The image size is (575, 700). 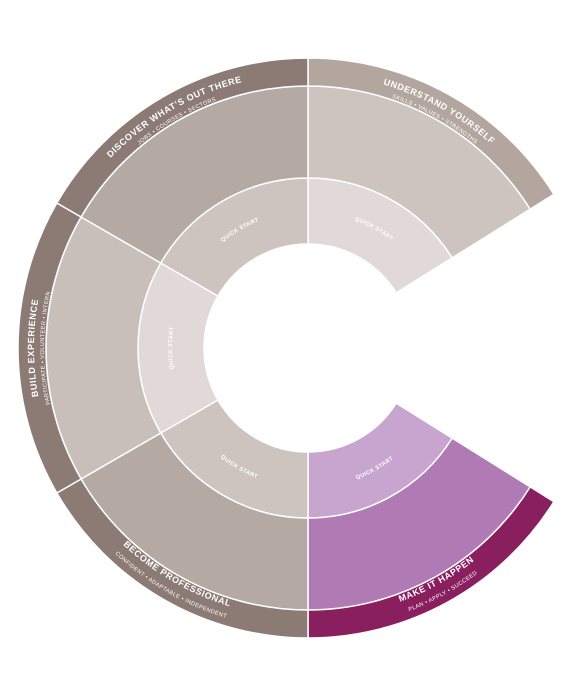 What do you see at coordinates (46, 348) in the screenshot?
I see `section-items: PARTICIPATE • VOLUNTEER • INTERN` at bounding box center [46, 348].